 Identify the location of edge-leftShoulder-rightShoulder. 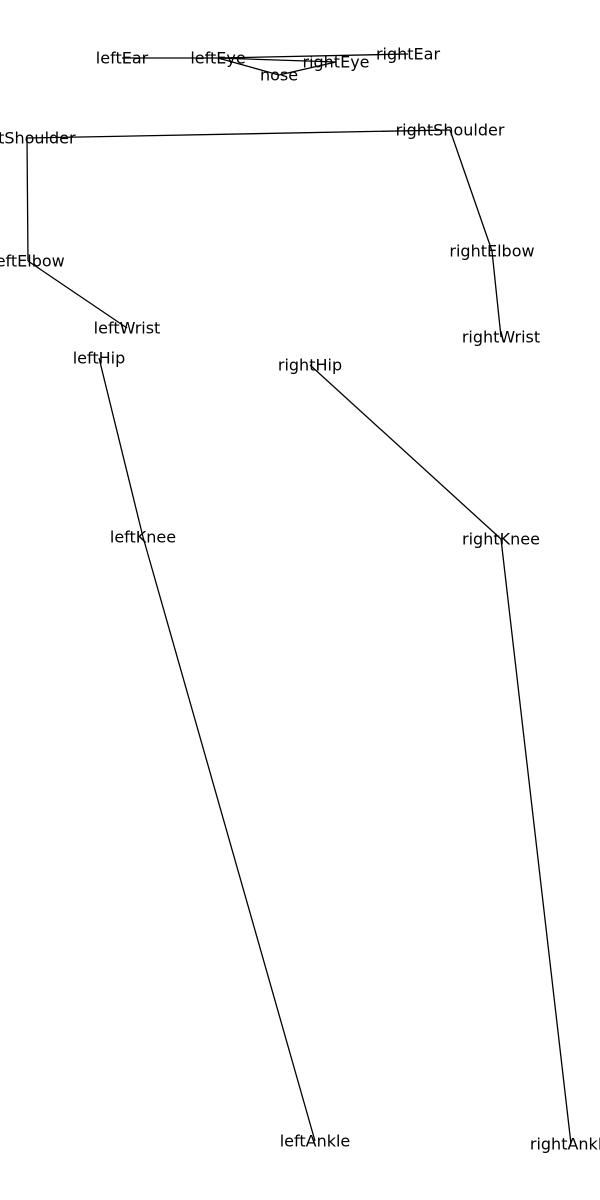
(238, 134).